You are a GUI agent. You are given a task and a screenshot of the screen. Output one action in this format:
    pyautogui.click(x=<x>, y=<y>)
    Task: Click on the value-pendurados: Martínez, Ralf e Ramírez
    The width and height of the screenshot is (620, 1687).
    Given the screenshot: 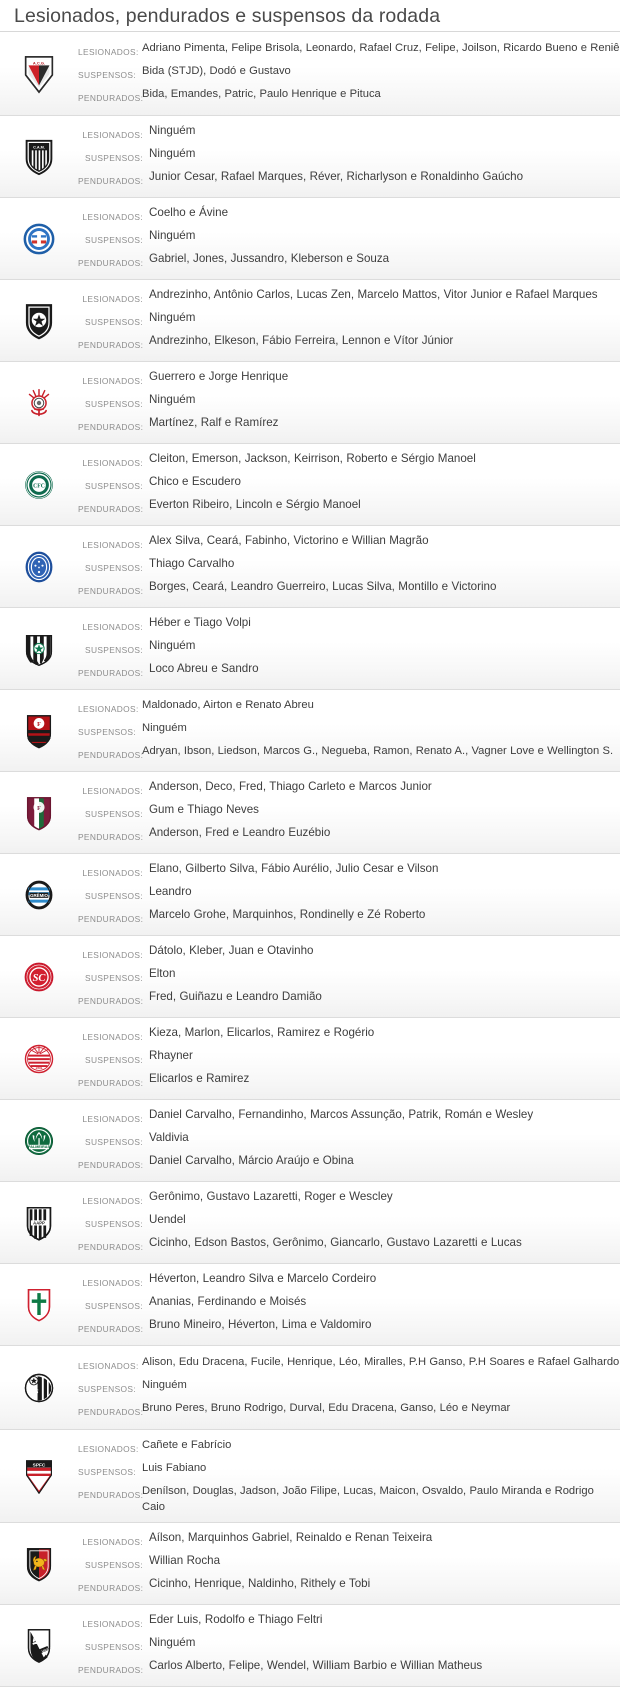 What is the action you would take?
    pyautogui.click(x=214, y=422)
    